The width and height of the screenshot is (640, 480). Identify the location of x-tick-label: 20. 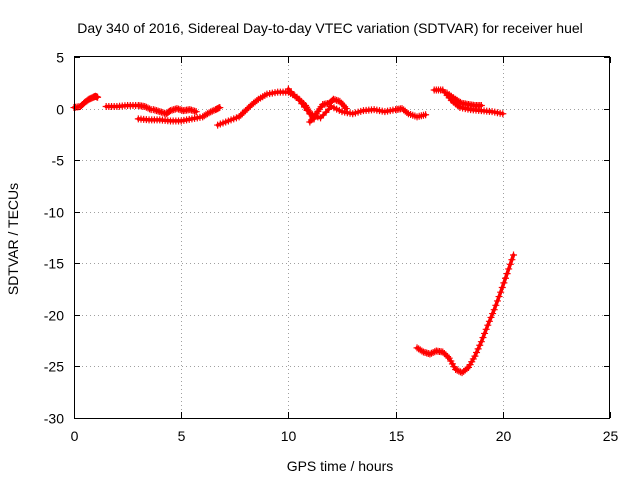
(504, 436).